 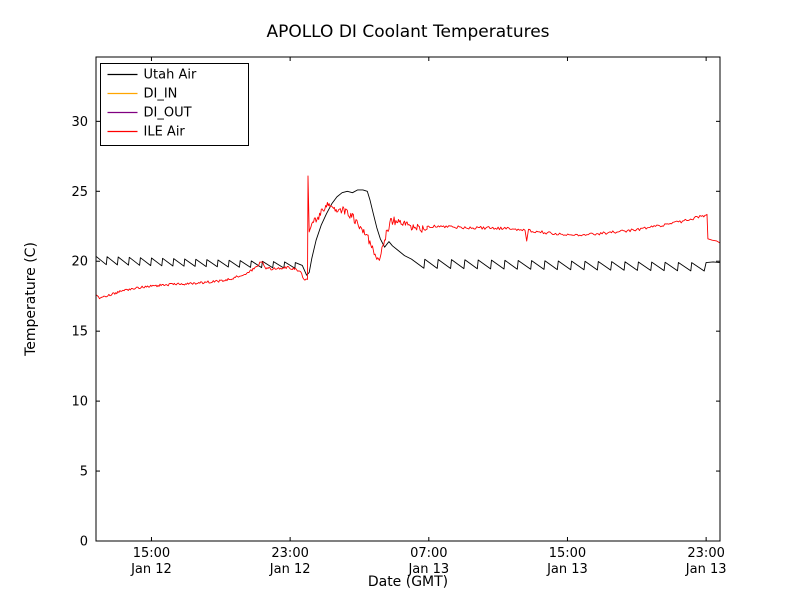 What do you see at coordinates (407, 32) in the screenshot?
I see `chart-title: APOLLO DI Coolant Temperatures` at bounding box center [407, 32].